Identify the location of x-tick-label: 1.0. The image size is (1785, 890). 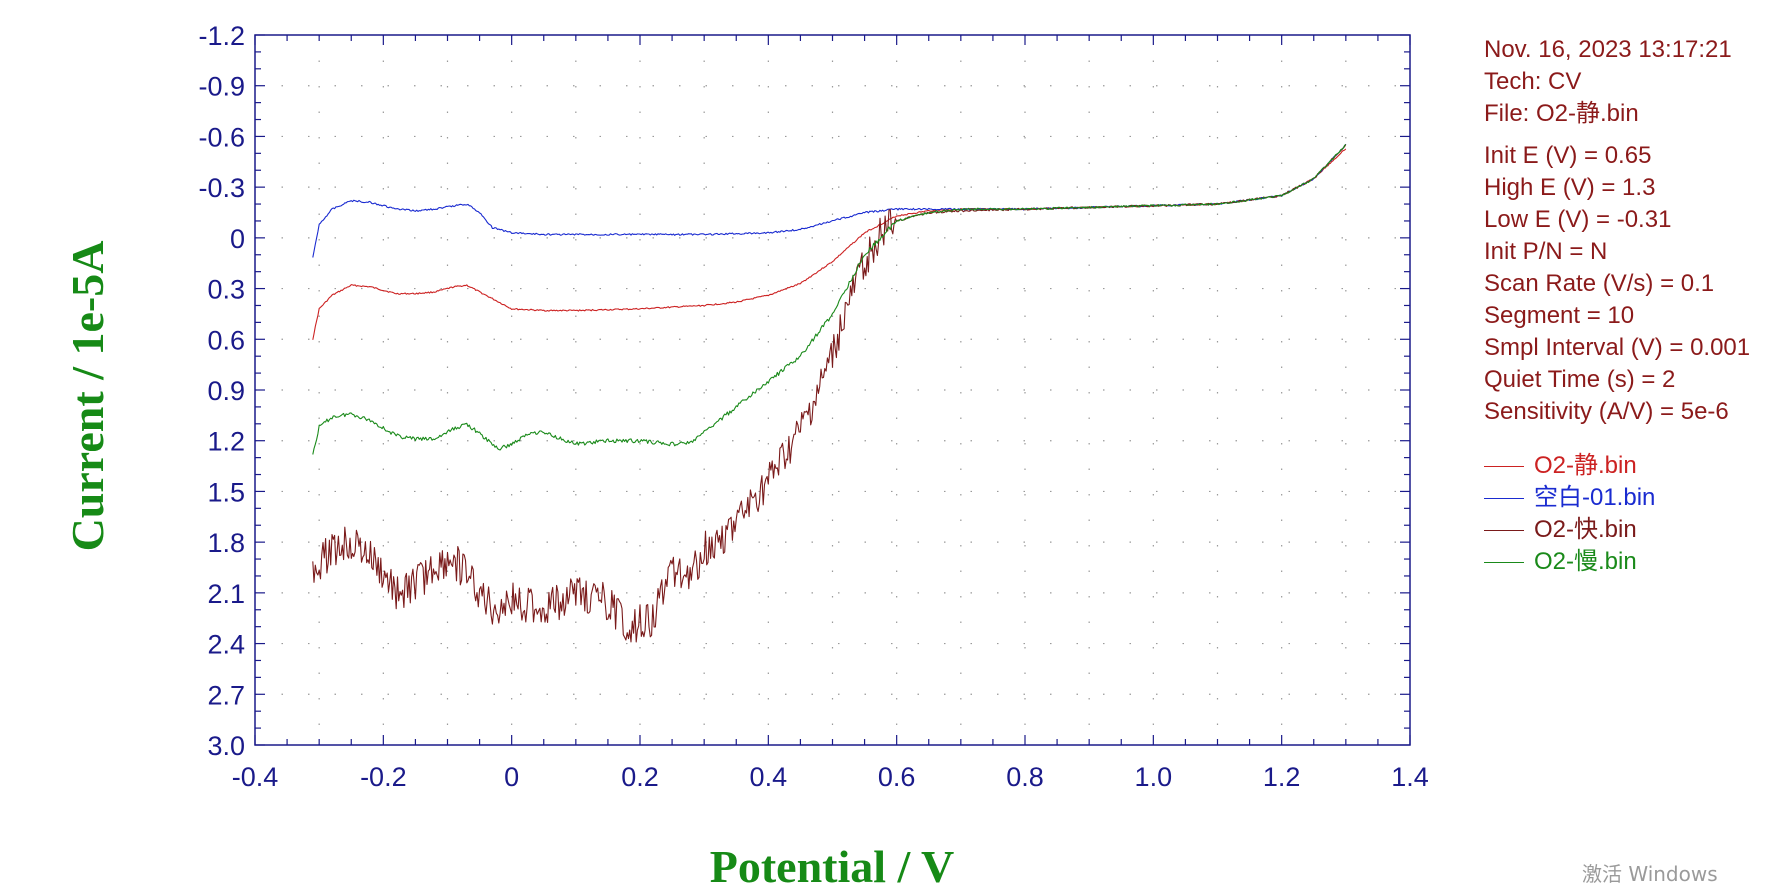
(1154, 777).